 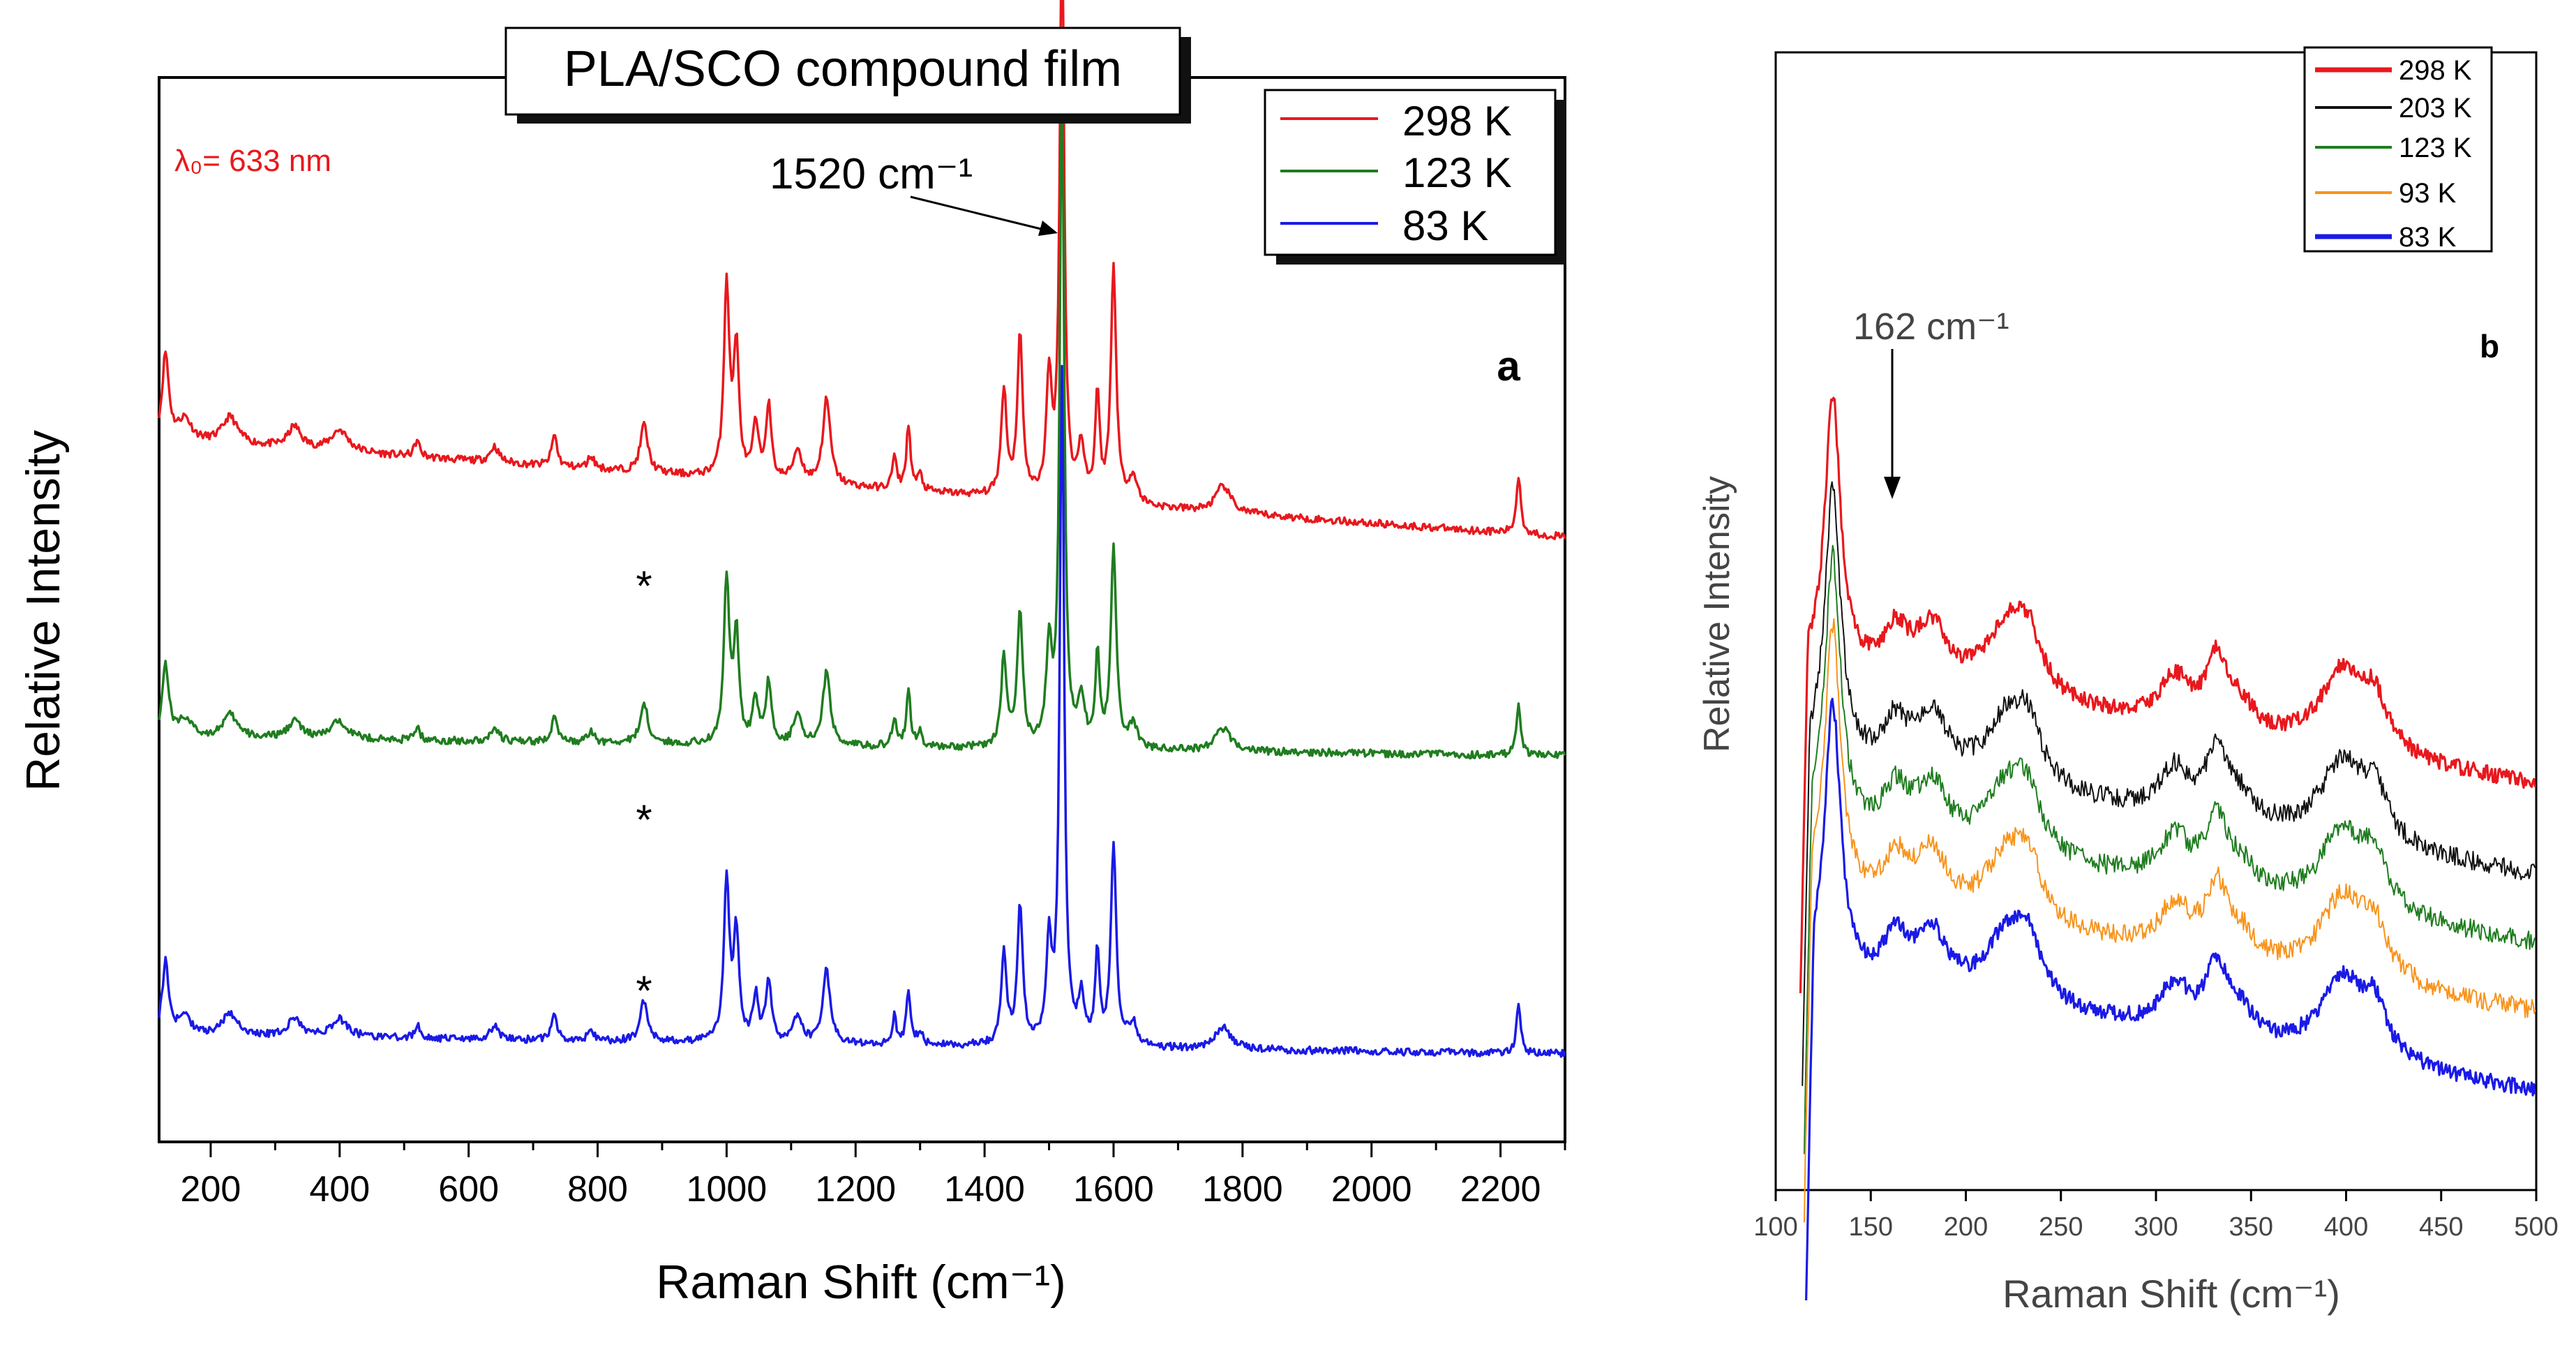 What do you see at coordinates (843, 69) in the screenshot?
I see `panel-a-title: PLA/SCO compound film` at bounding box center [843, 69].